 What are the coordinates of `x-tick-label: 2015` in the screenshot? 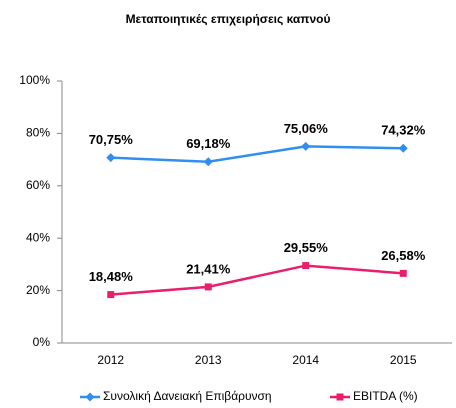 It's located at (403, 360).